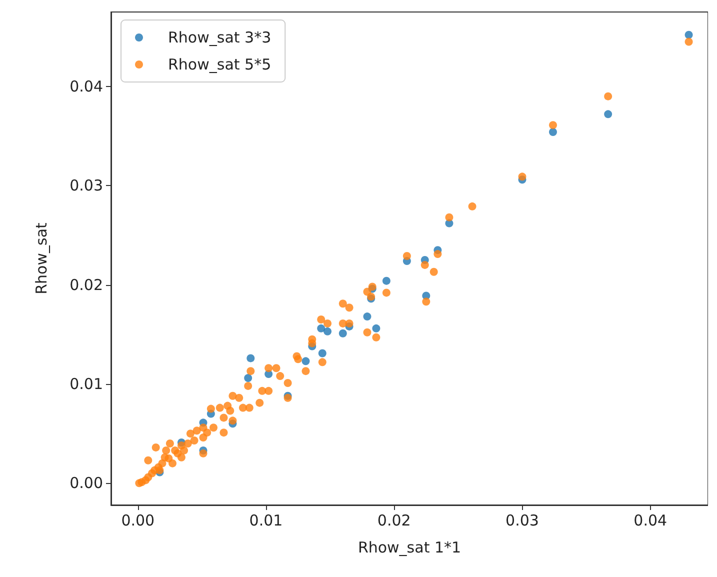  Describe the element at coordinates (410, 547) in the screenshot. I see `x-axis-title: Rhow_sat 1*1` at that location.